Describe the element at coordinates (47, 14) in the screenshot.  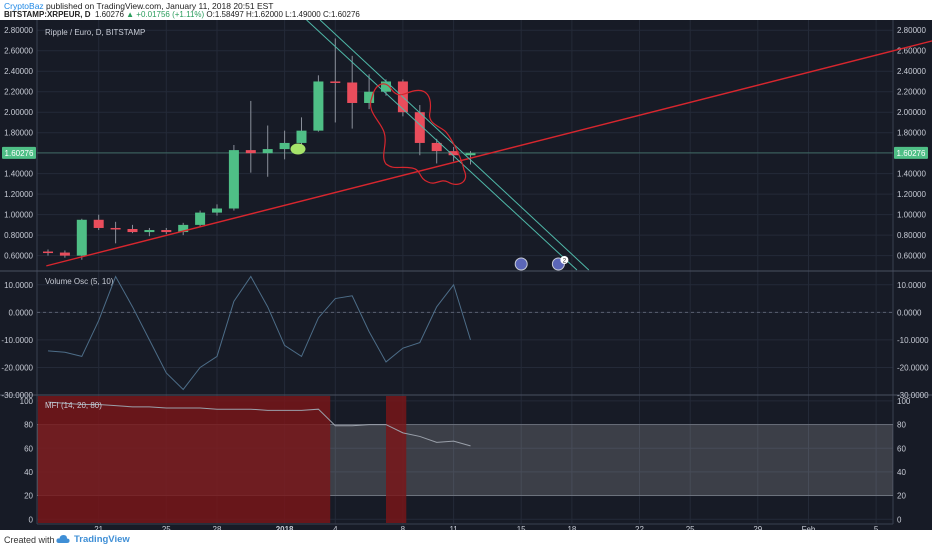
I see `symbol-name: BITSTAMP:XRPEUR, D` at that location.